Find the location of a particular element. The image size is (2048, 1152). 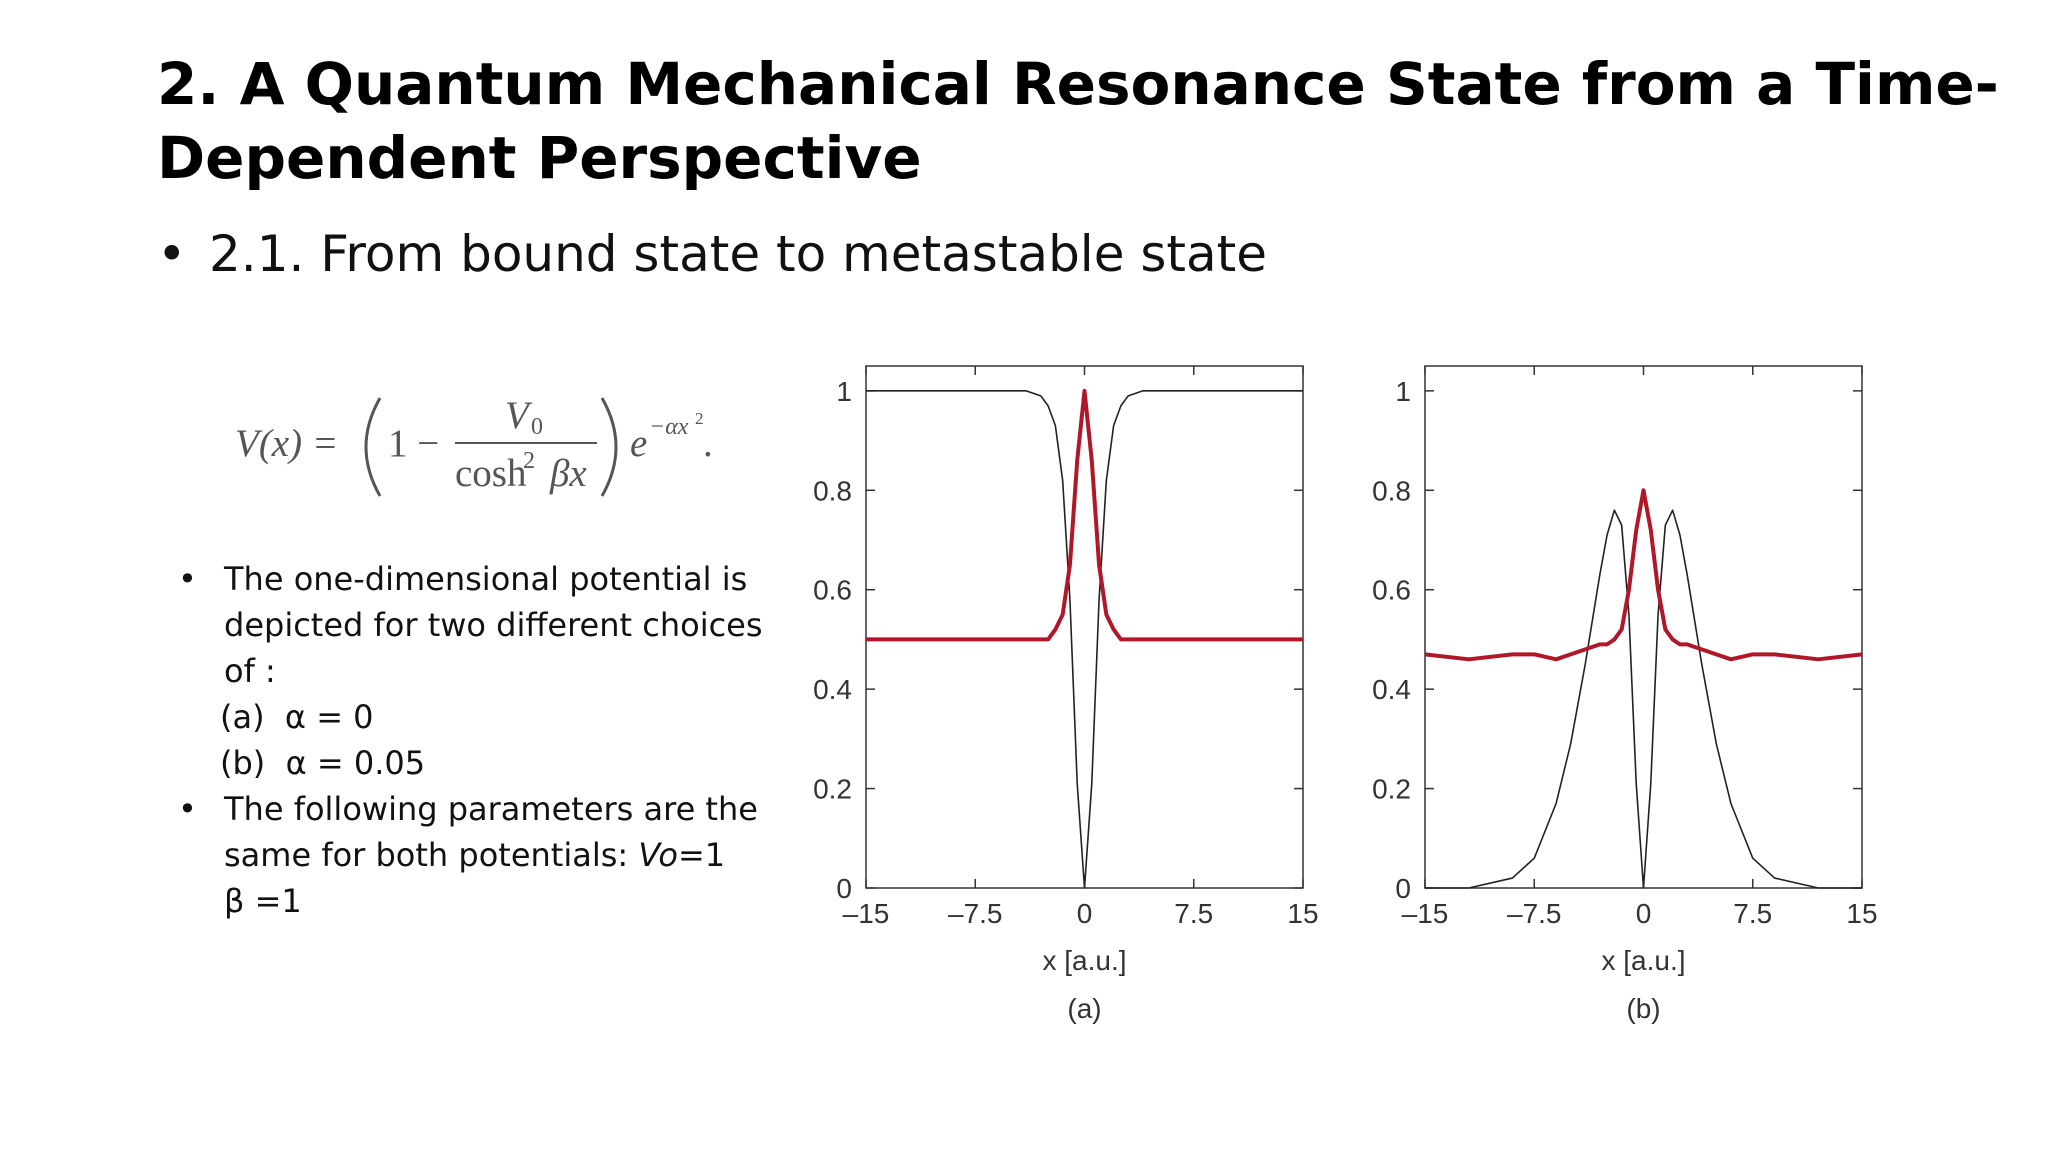

note-text: same for both potentials: is located at coordinates (431, 855).